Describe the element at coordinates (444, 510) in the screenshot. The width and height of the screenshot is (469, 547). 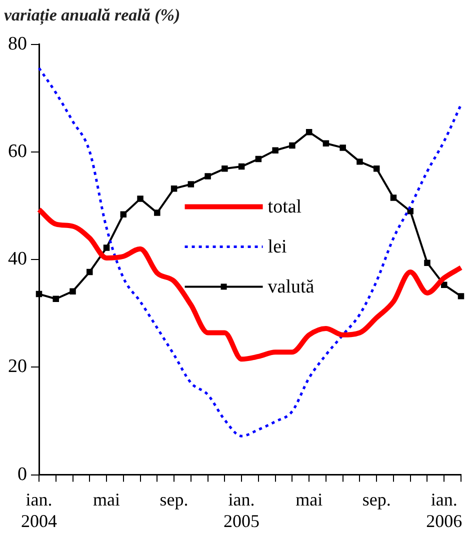
I see `x-tick-label: ian. 2006` at that location.